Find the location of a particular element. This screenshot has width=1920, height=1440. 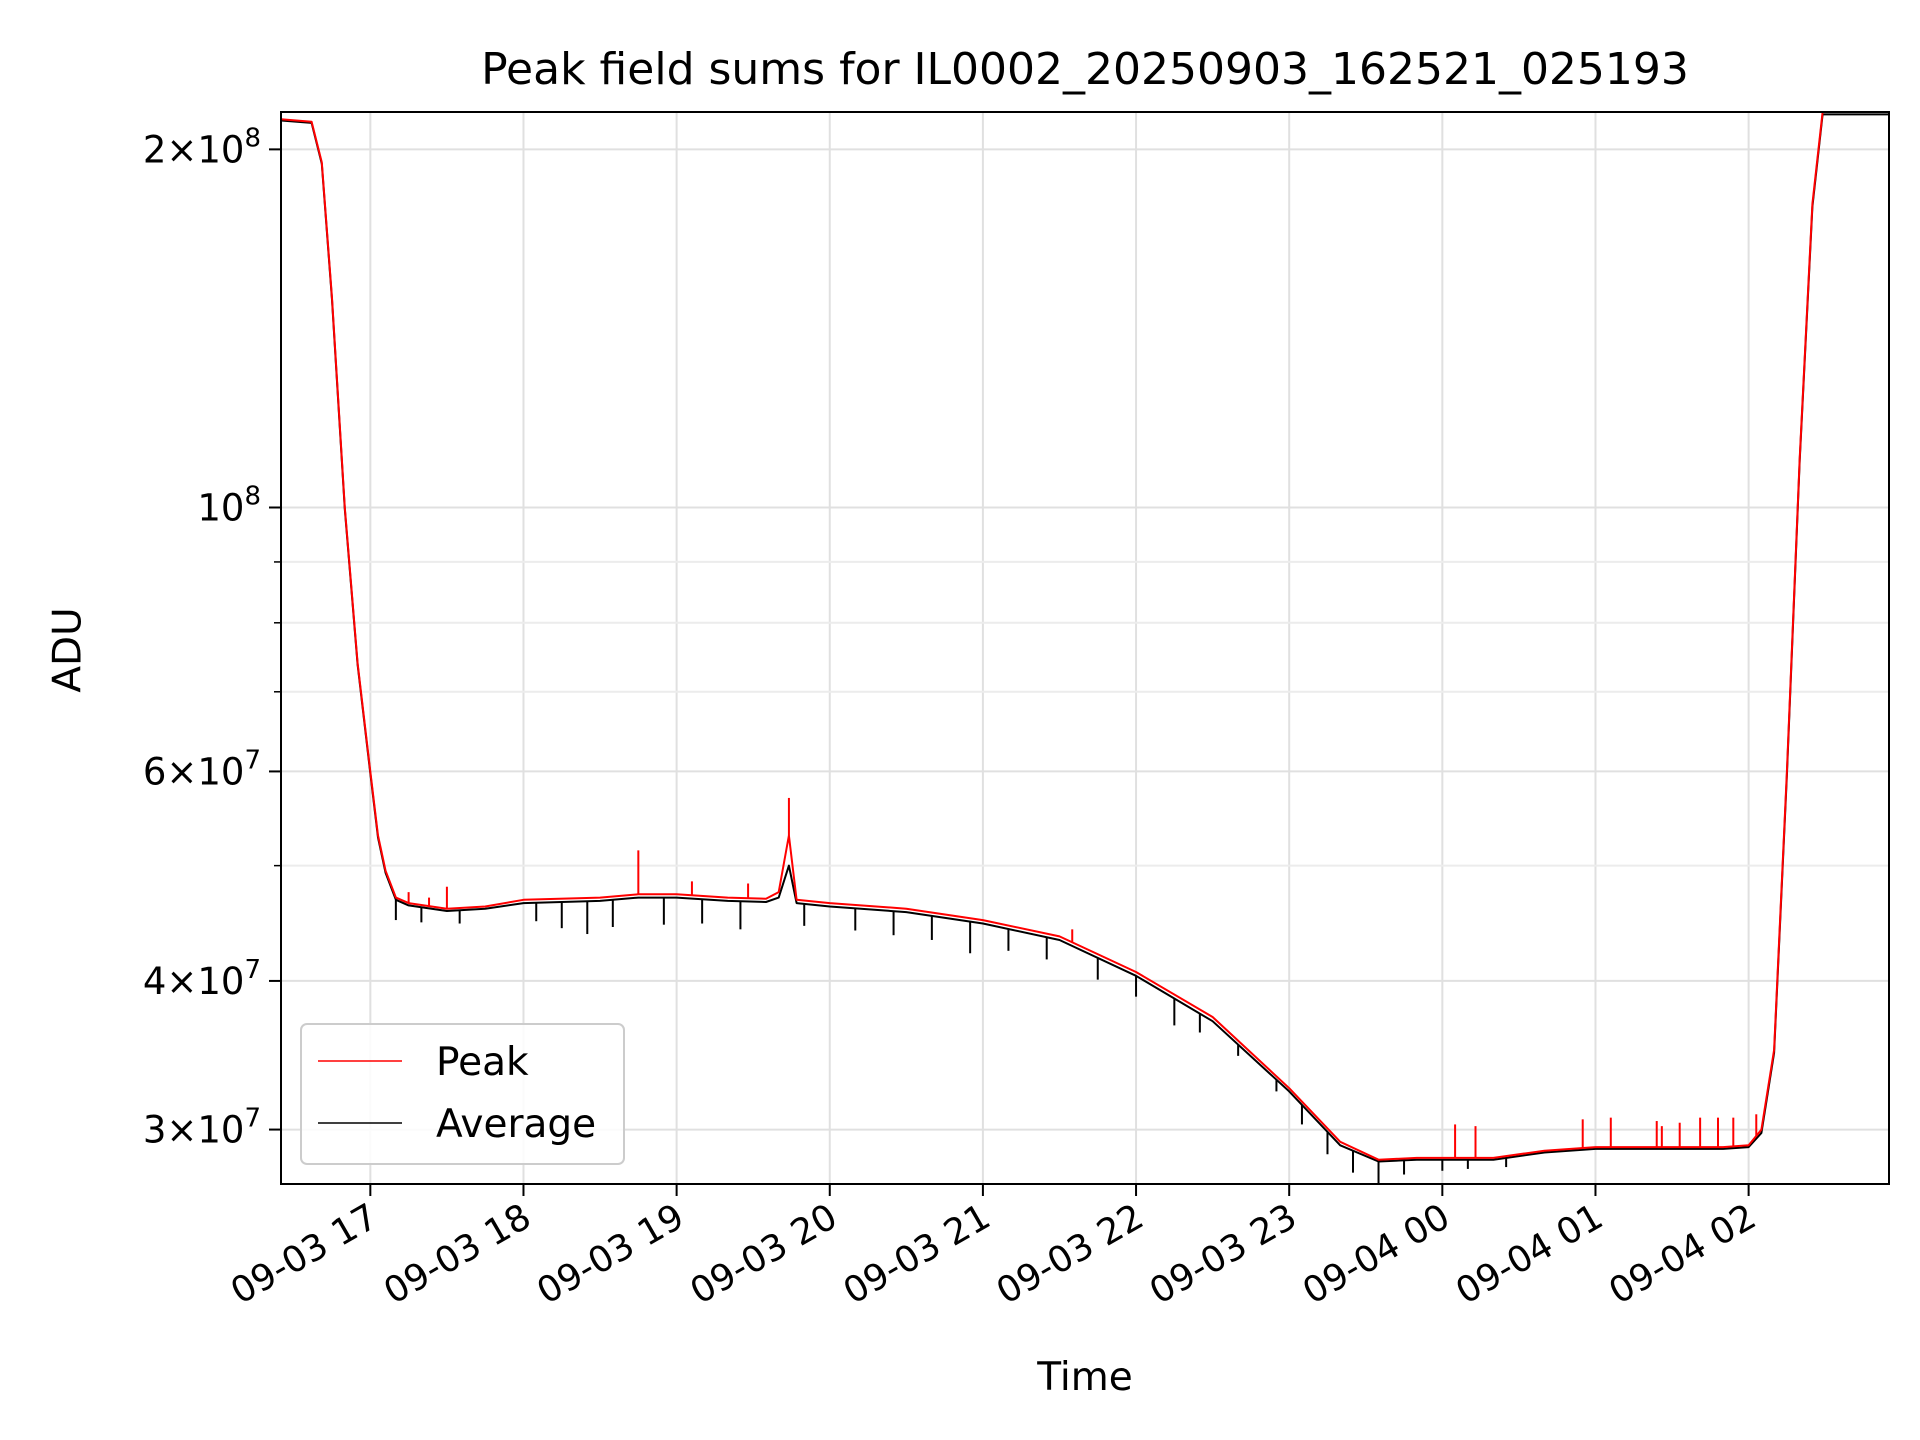

x-tick-label: 09-03 20 is located at coordinates (764, 1254).